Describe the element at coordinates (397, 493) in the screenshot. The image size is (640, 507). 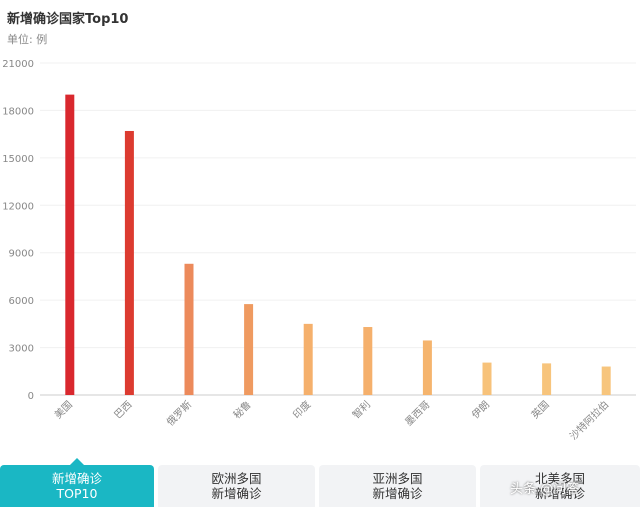
I see `tab-asia-line2: 新增确诊` at that location.